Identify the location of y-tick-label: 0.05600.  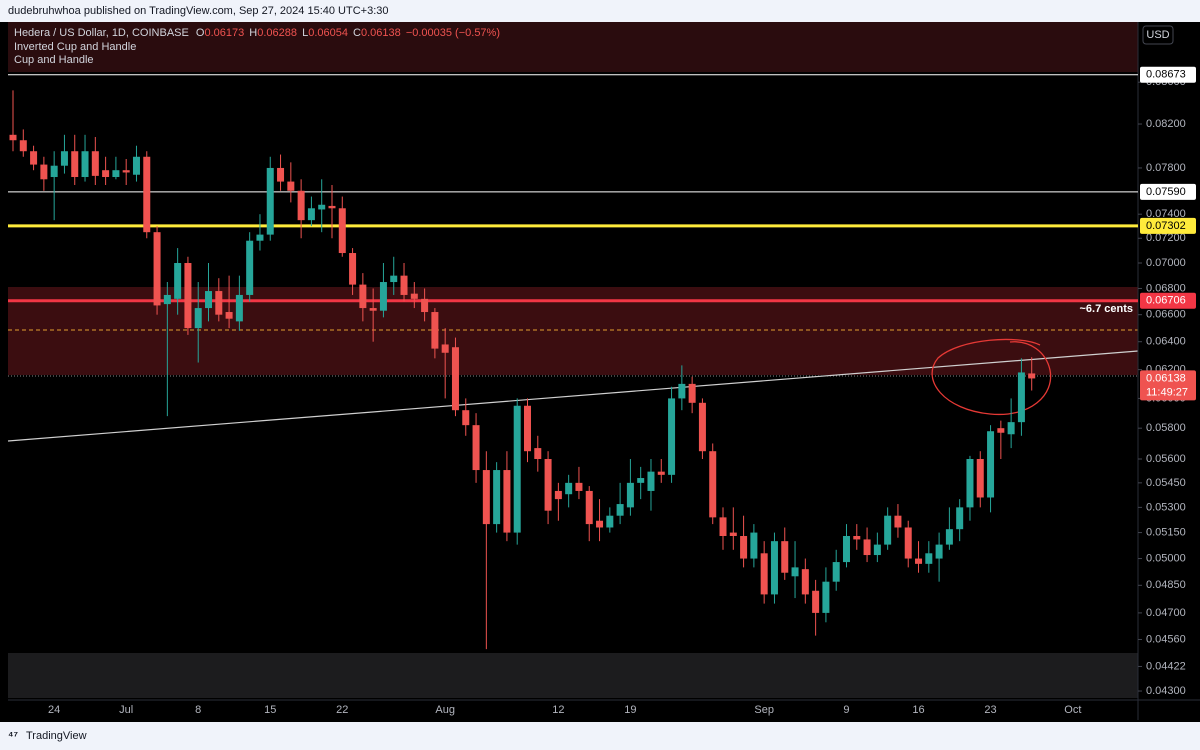
(1166, 459).